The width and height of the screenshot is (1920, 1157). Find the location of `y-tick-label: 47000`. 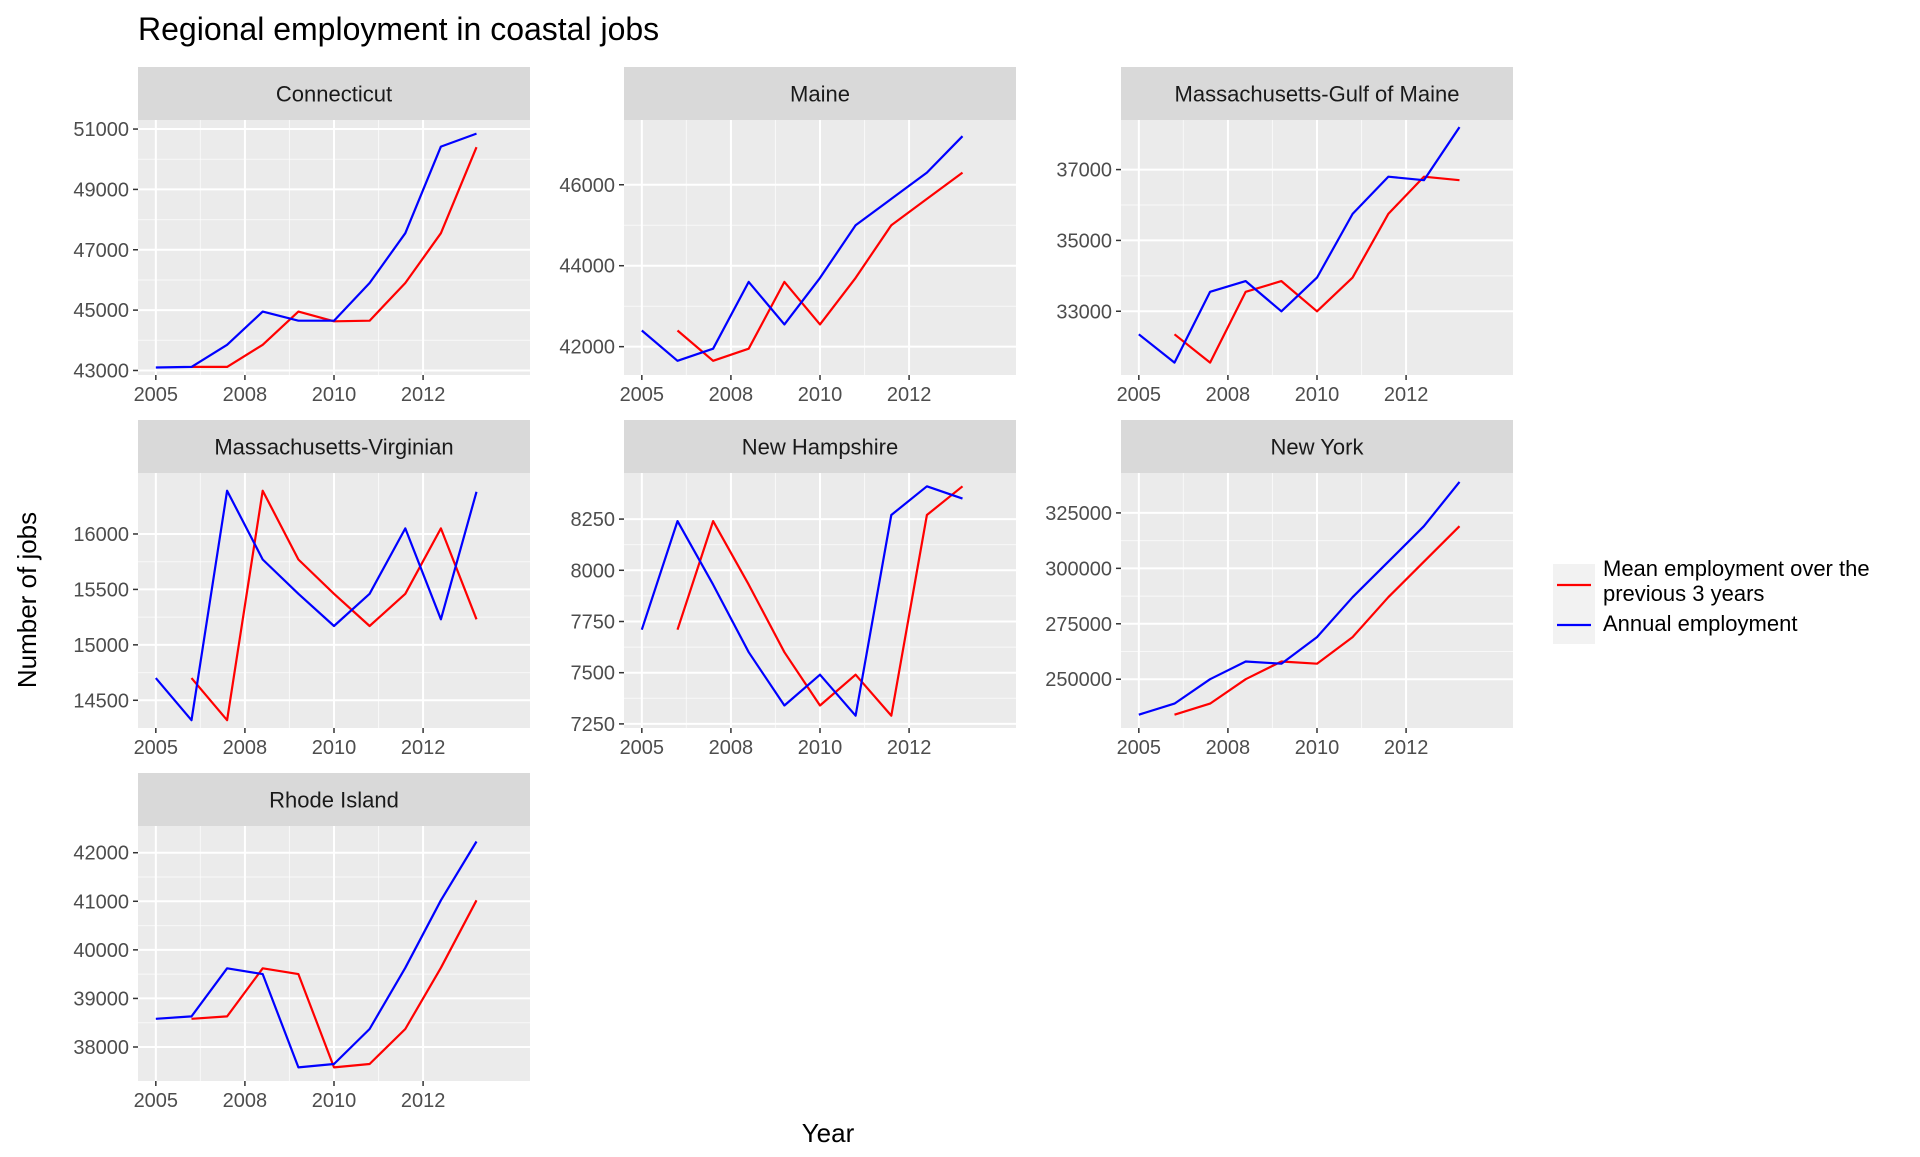

y-tick-label: 47000 is located at coordinates (101, 251).